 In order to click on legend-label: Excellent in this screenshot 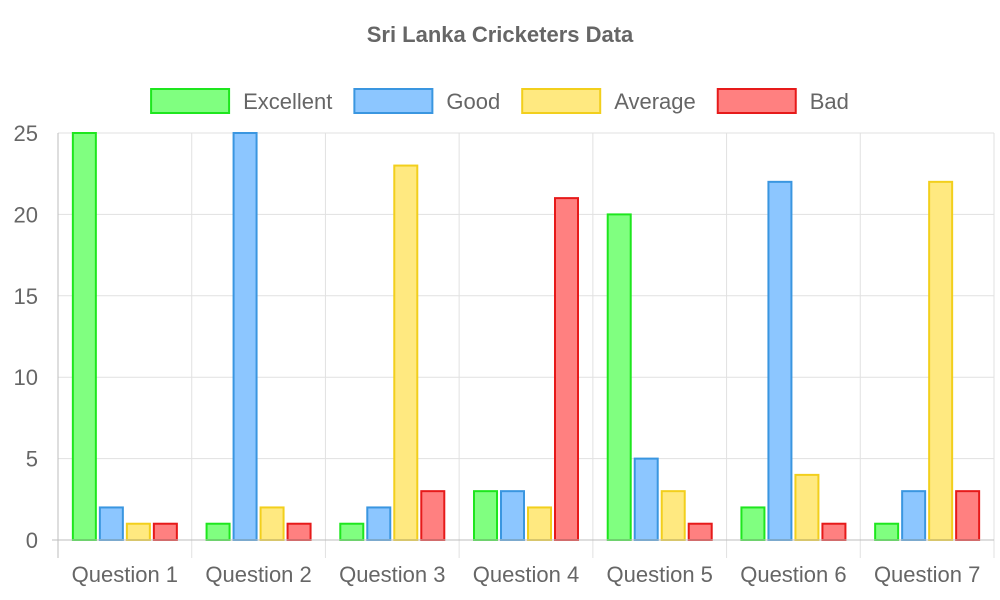, I will do `click(287, 101)`.